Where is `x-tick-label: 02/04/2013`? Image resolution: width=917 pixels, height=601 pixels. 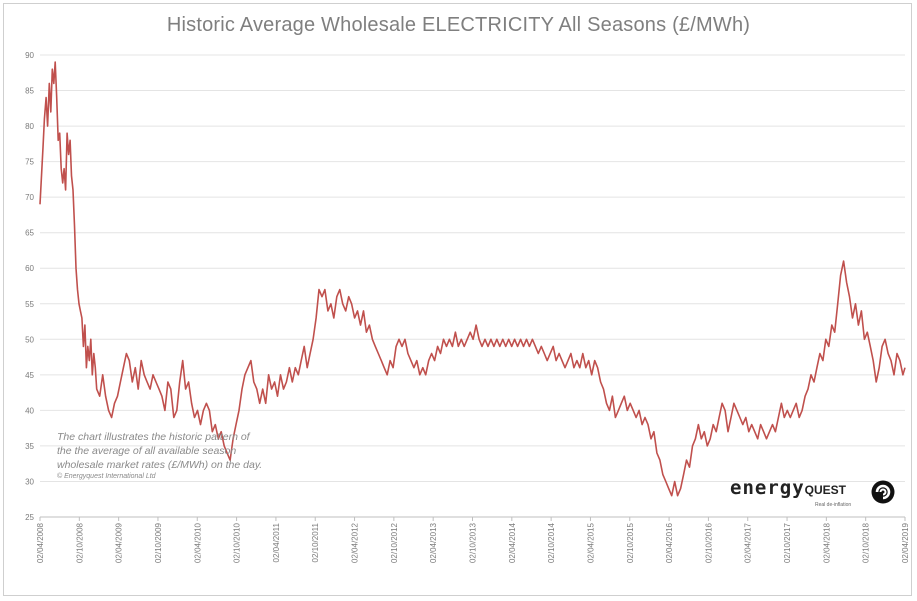
x-tick-label: 02/04/2013 is located at coordinates (433, 542).